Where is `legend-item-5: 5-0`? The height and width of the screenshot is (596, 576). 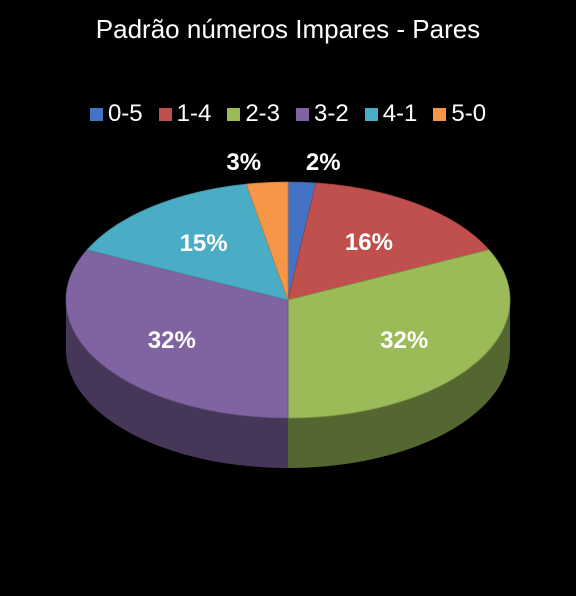 legend-item-5: 5-0 is located at coordinates (459, 114).